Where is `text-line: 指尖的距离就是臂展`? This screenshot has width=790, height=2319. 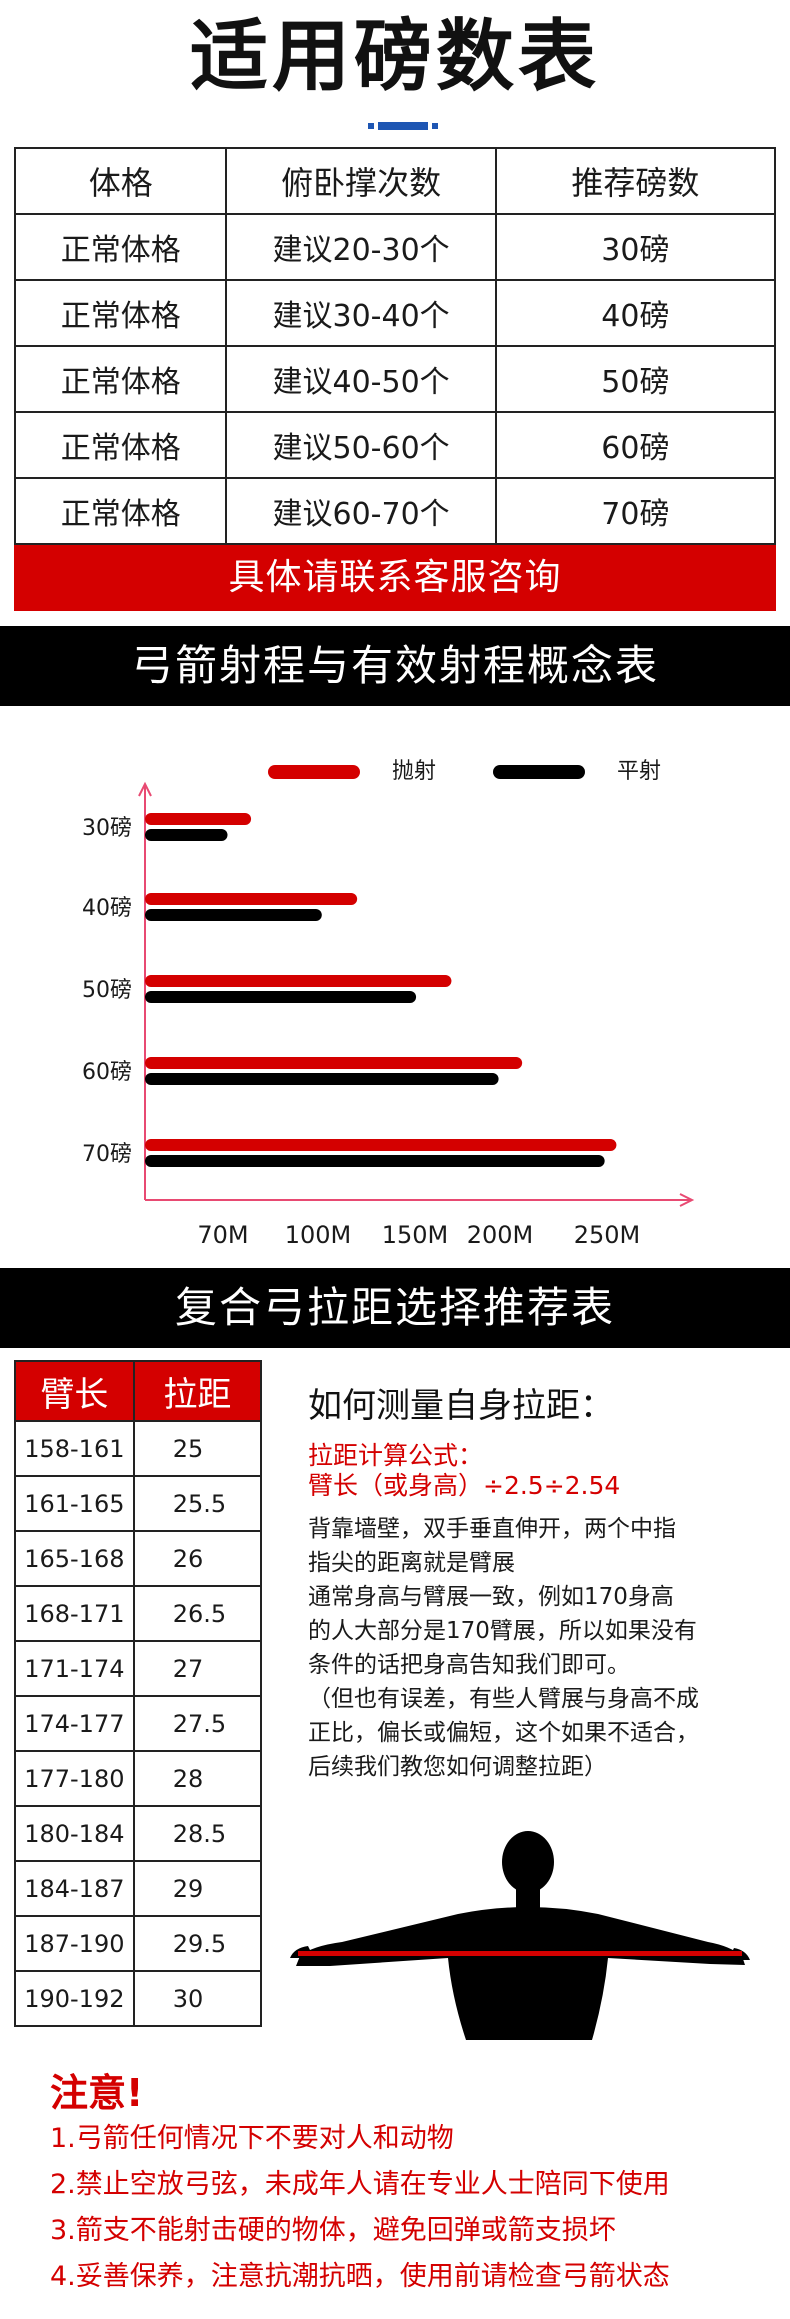
text-line: 指尖的距离就是臂展 is located at coordinates (411, 1563).